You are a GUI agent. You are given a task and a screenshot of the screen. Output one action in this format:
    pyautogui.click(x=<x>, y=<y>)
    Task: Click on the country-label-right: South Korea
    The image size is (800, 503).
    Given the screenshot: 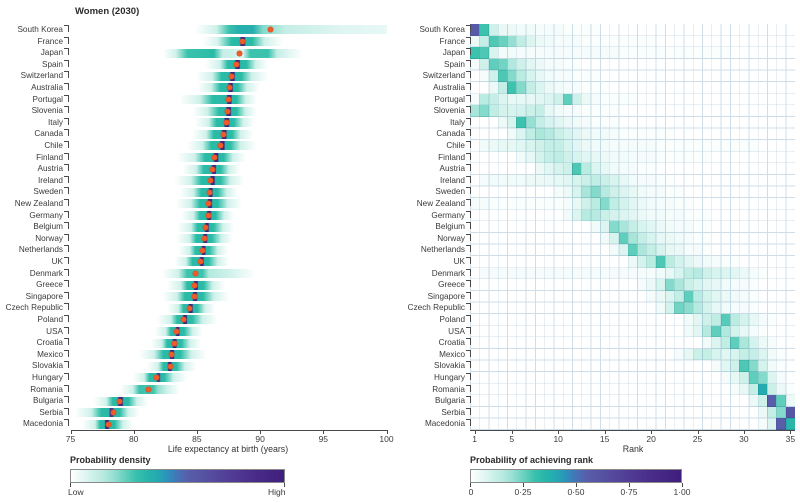 What is the action you would take?
    pyautogui.click(x=442, y=29)
    